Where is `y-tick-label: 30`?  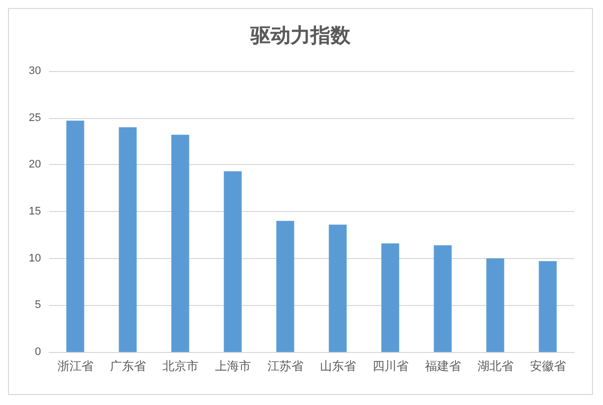 y-tick-label: 30 is located at coordinates (34, 71).